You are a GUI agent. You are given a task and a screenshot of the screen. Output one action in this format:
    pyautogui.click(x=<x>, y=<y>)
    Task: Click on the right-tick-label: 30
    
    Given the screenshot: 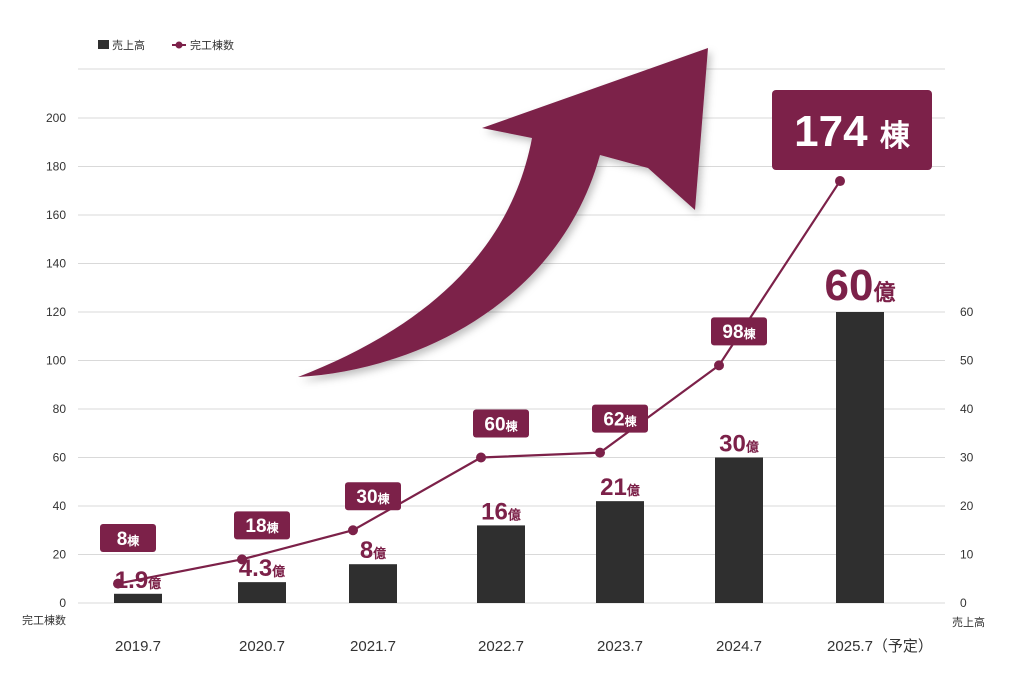 What is the action you would take?
    pyautogui.click(x=967, y=458)
    